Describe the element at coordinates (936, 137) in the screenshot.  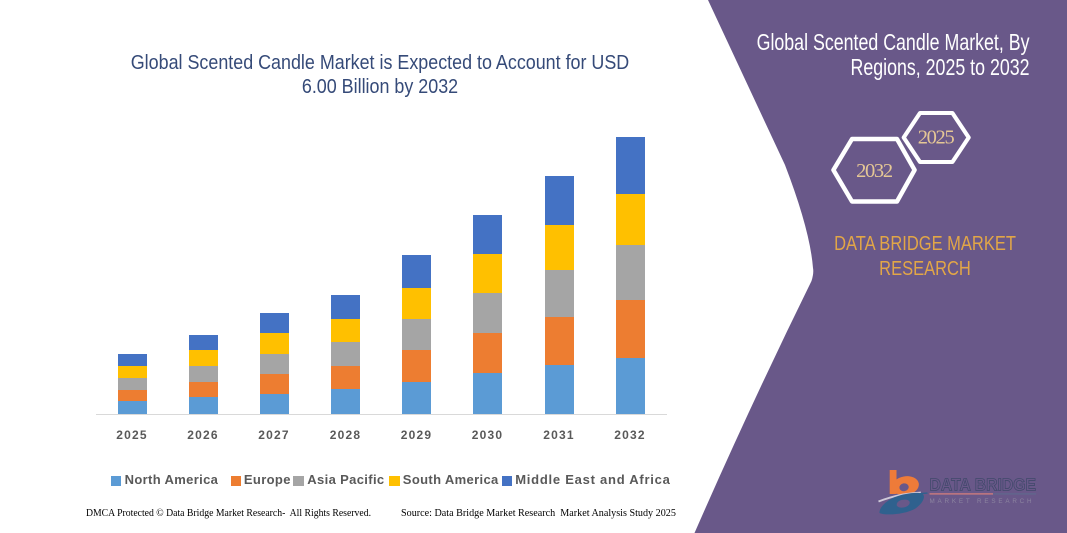
I see `svg-text: 2025` at that location.